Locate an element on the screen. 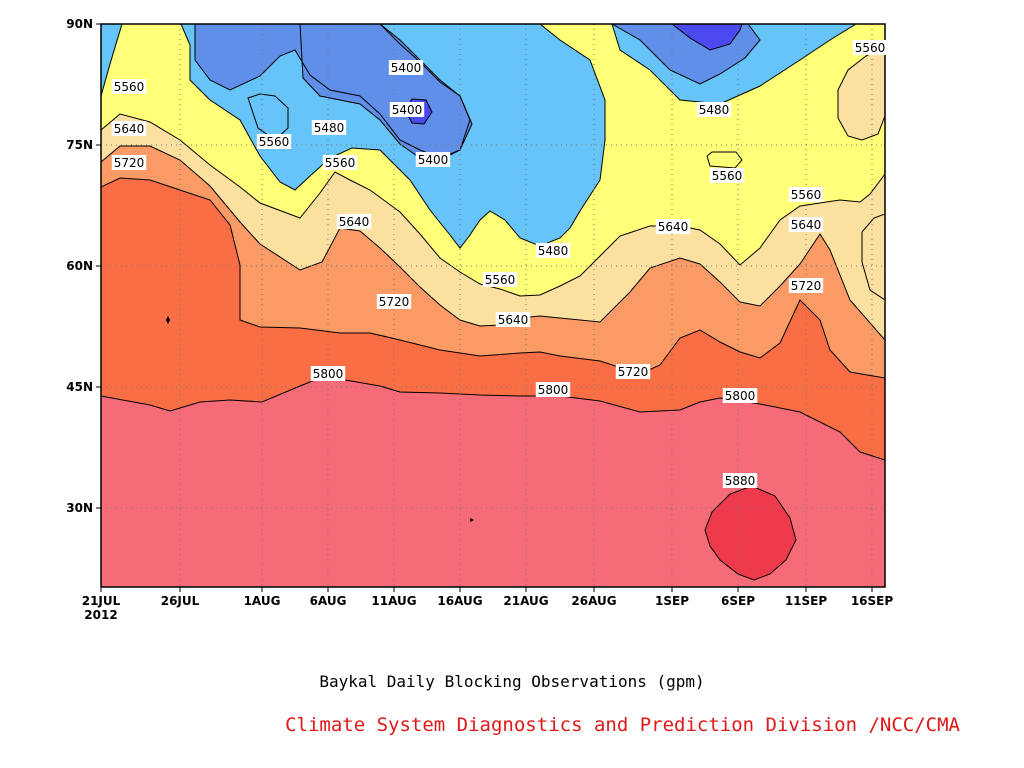 This screenshot has height=768, width=1024. x-tick-label: 21JUL is located at coordinates (101, 601).